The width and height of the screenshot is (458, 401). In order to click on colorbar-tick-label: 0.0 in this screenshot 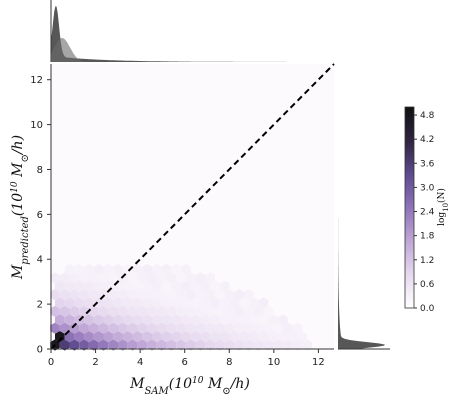, I will do `click(427, 309)`.